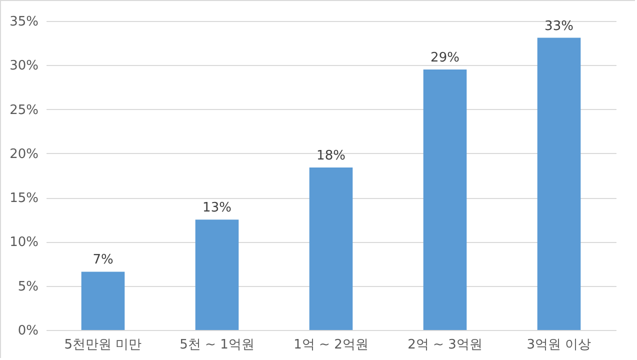  Describe the element at coordinates (331, 345) in the screenshot. I see `x-tick-label: 1억 ~ 2억원` at that location.